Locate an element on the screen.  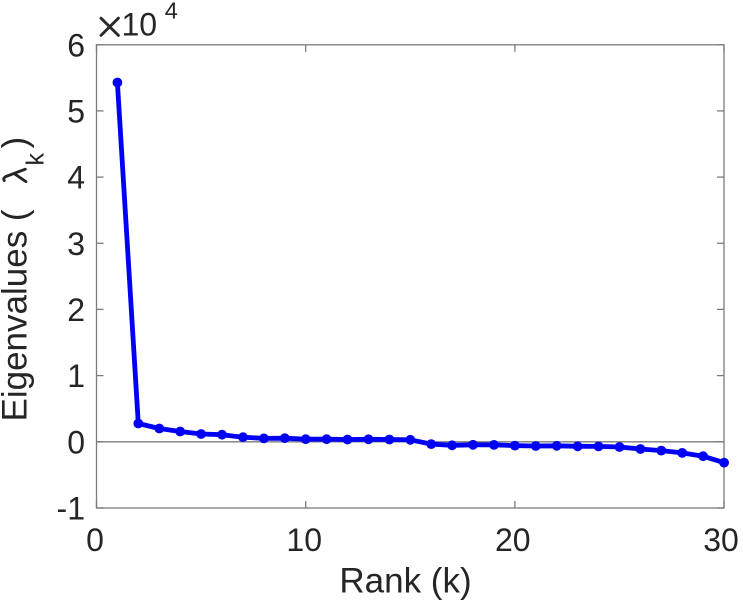
svg-text: 6 is located at coordinates (76, 45).